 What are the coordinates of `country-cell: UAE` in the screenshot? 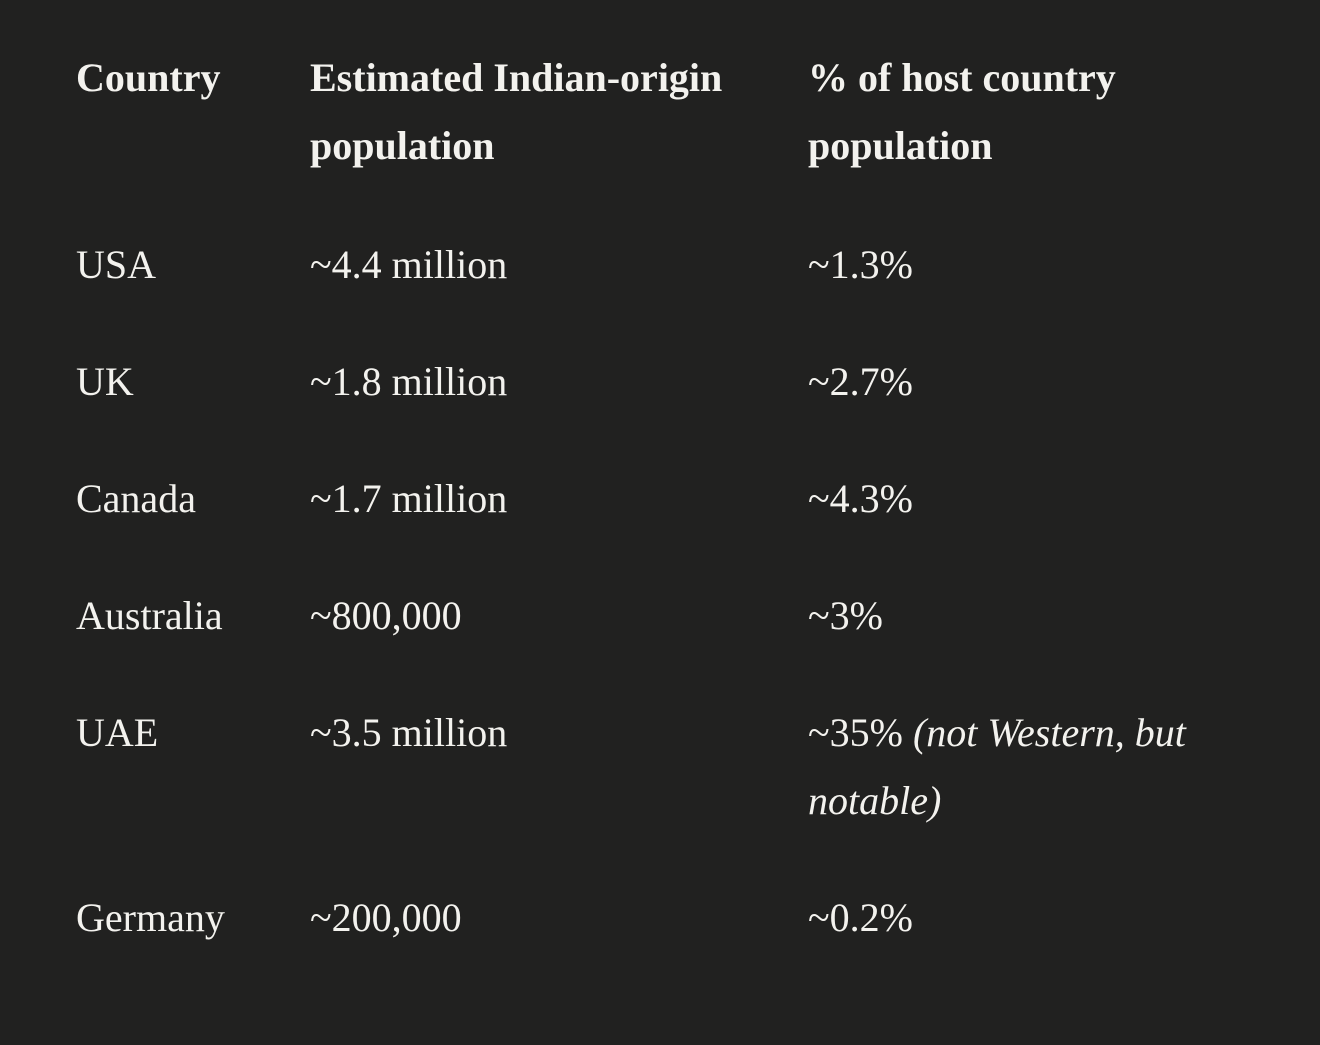 It's located at (117, 732).